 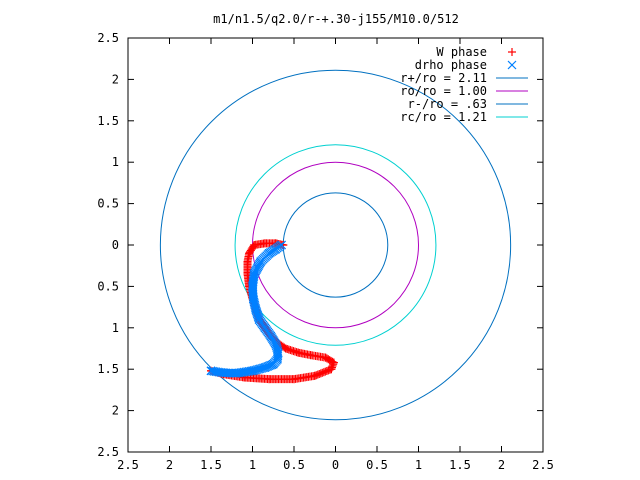 I want to click on legend-label: r+/ro = 2.11, so click(x=443, y=78).